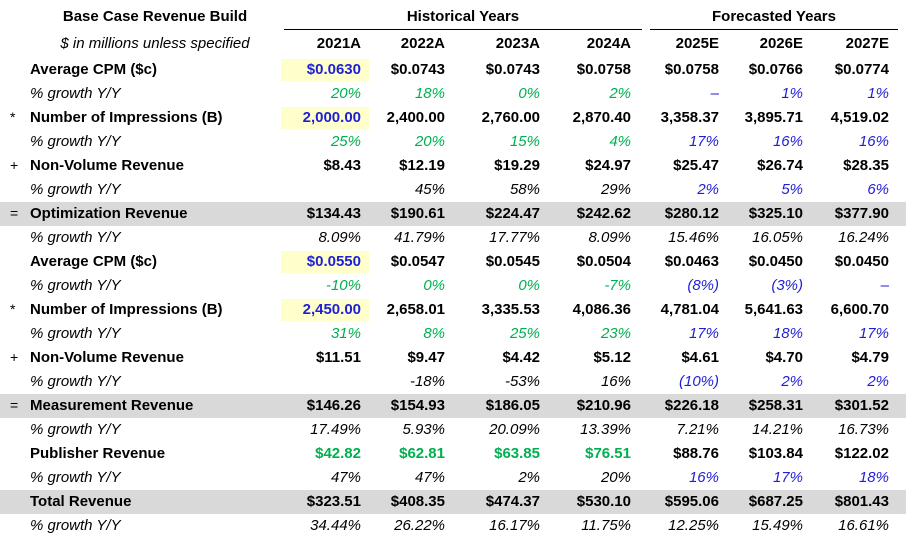 The image size is (906, 545). What do you see at coordinates (426, 357) in the screenshot?
I see `table-cell: $9.47` at bounding box center [426, 357].